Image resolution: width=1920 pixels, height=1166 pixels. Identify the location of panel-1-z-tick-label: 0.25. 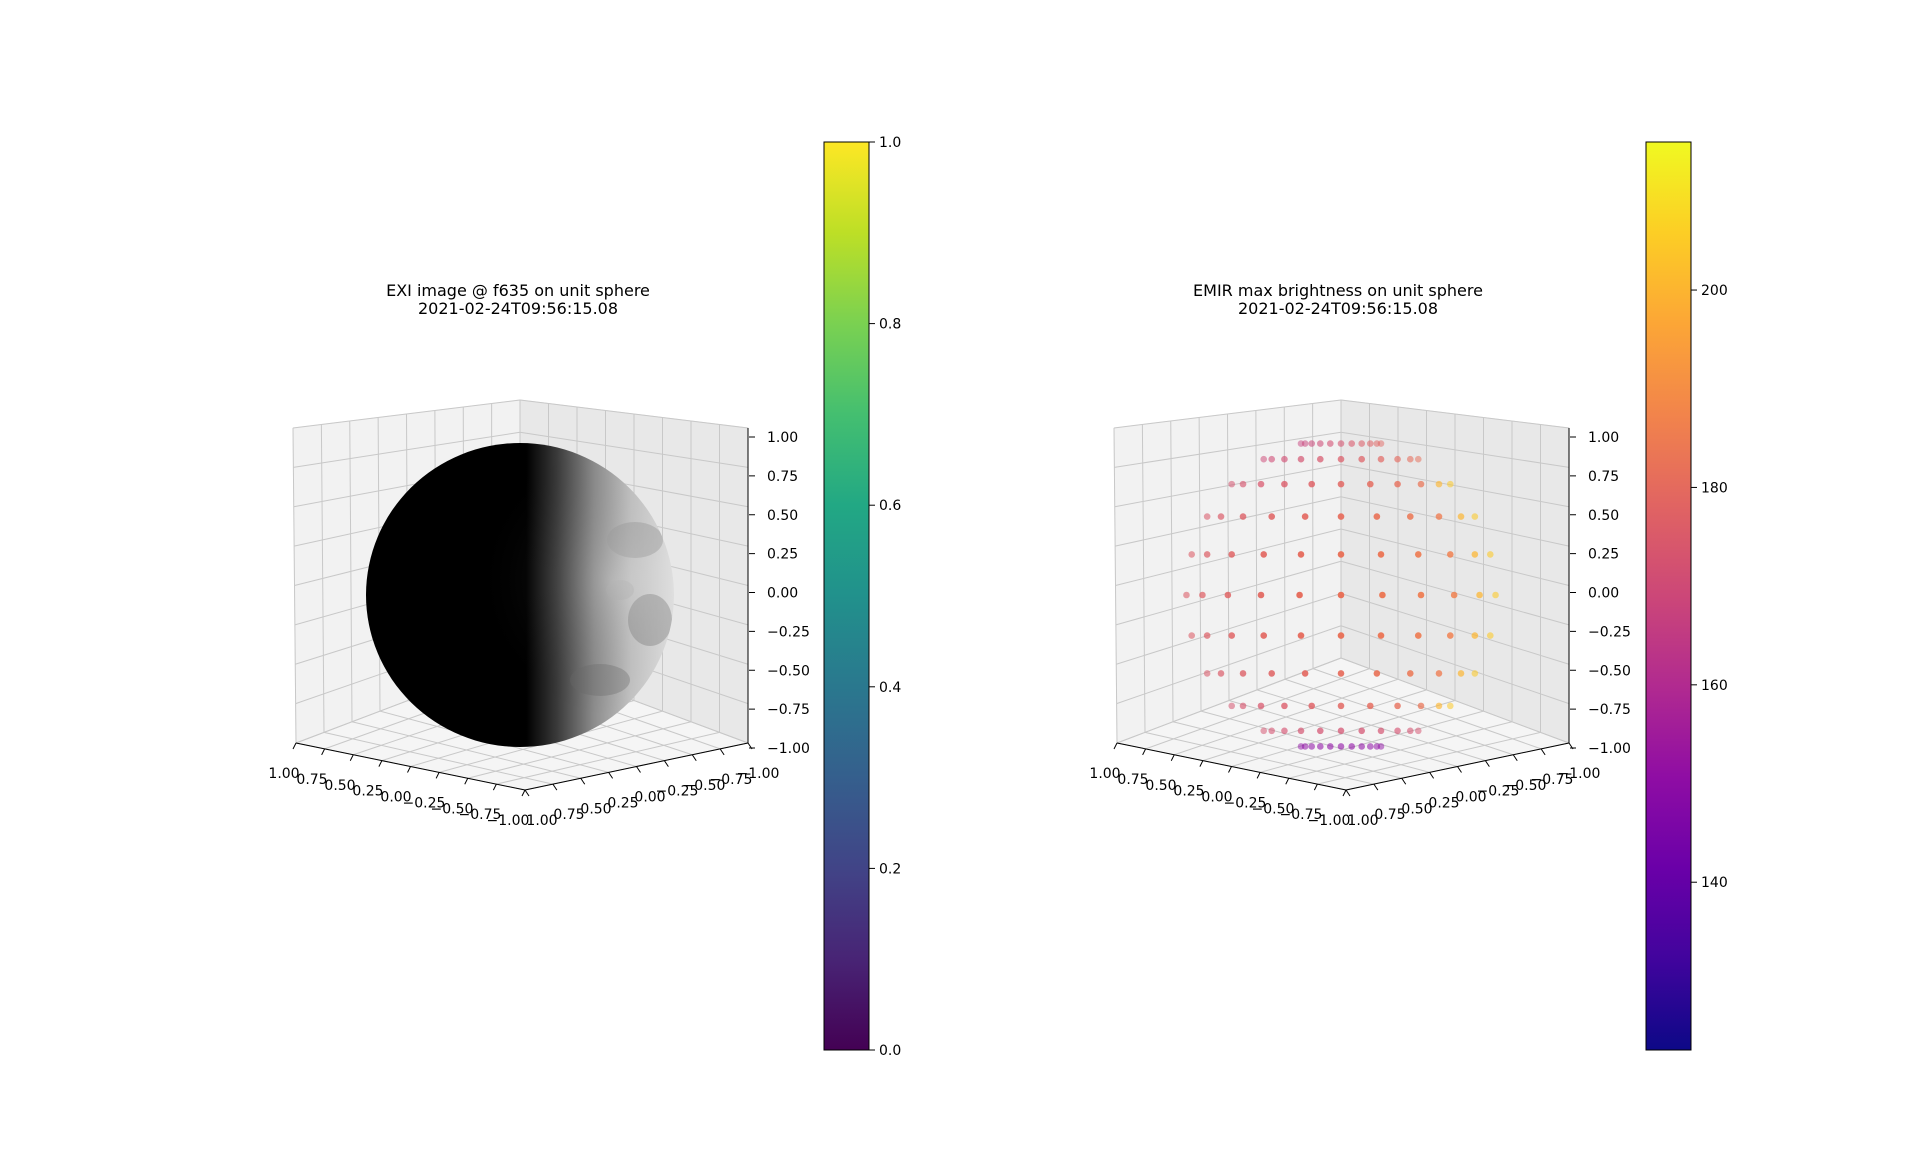
(782, 555).